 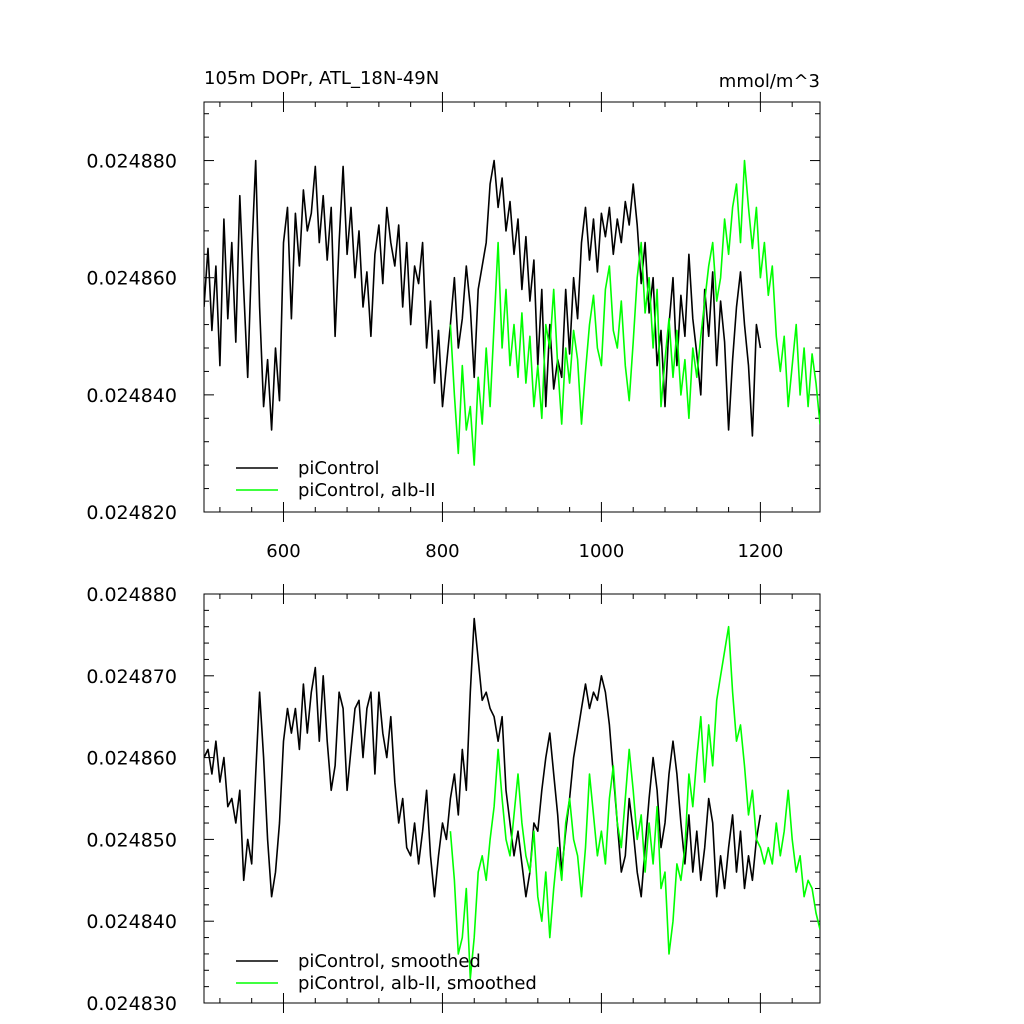 What do you see at coordinates (131, 922) in the screenshot?
I see `bottom-y-tick-label: 0.024840` at bounding box center [131, 922].